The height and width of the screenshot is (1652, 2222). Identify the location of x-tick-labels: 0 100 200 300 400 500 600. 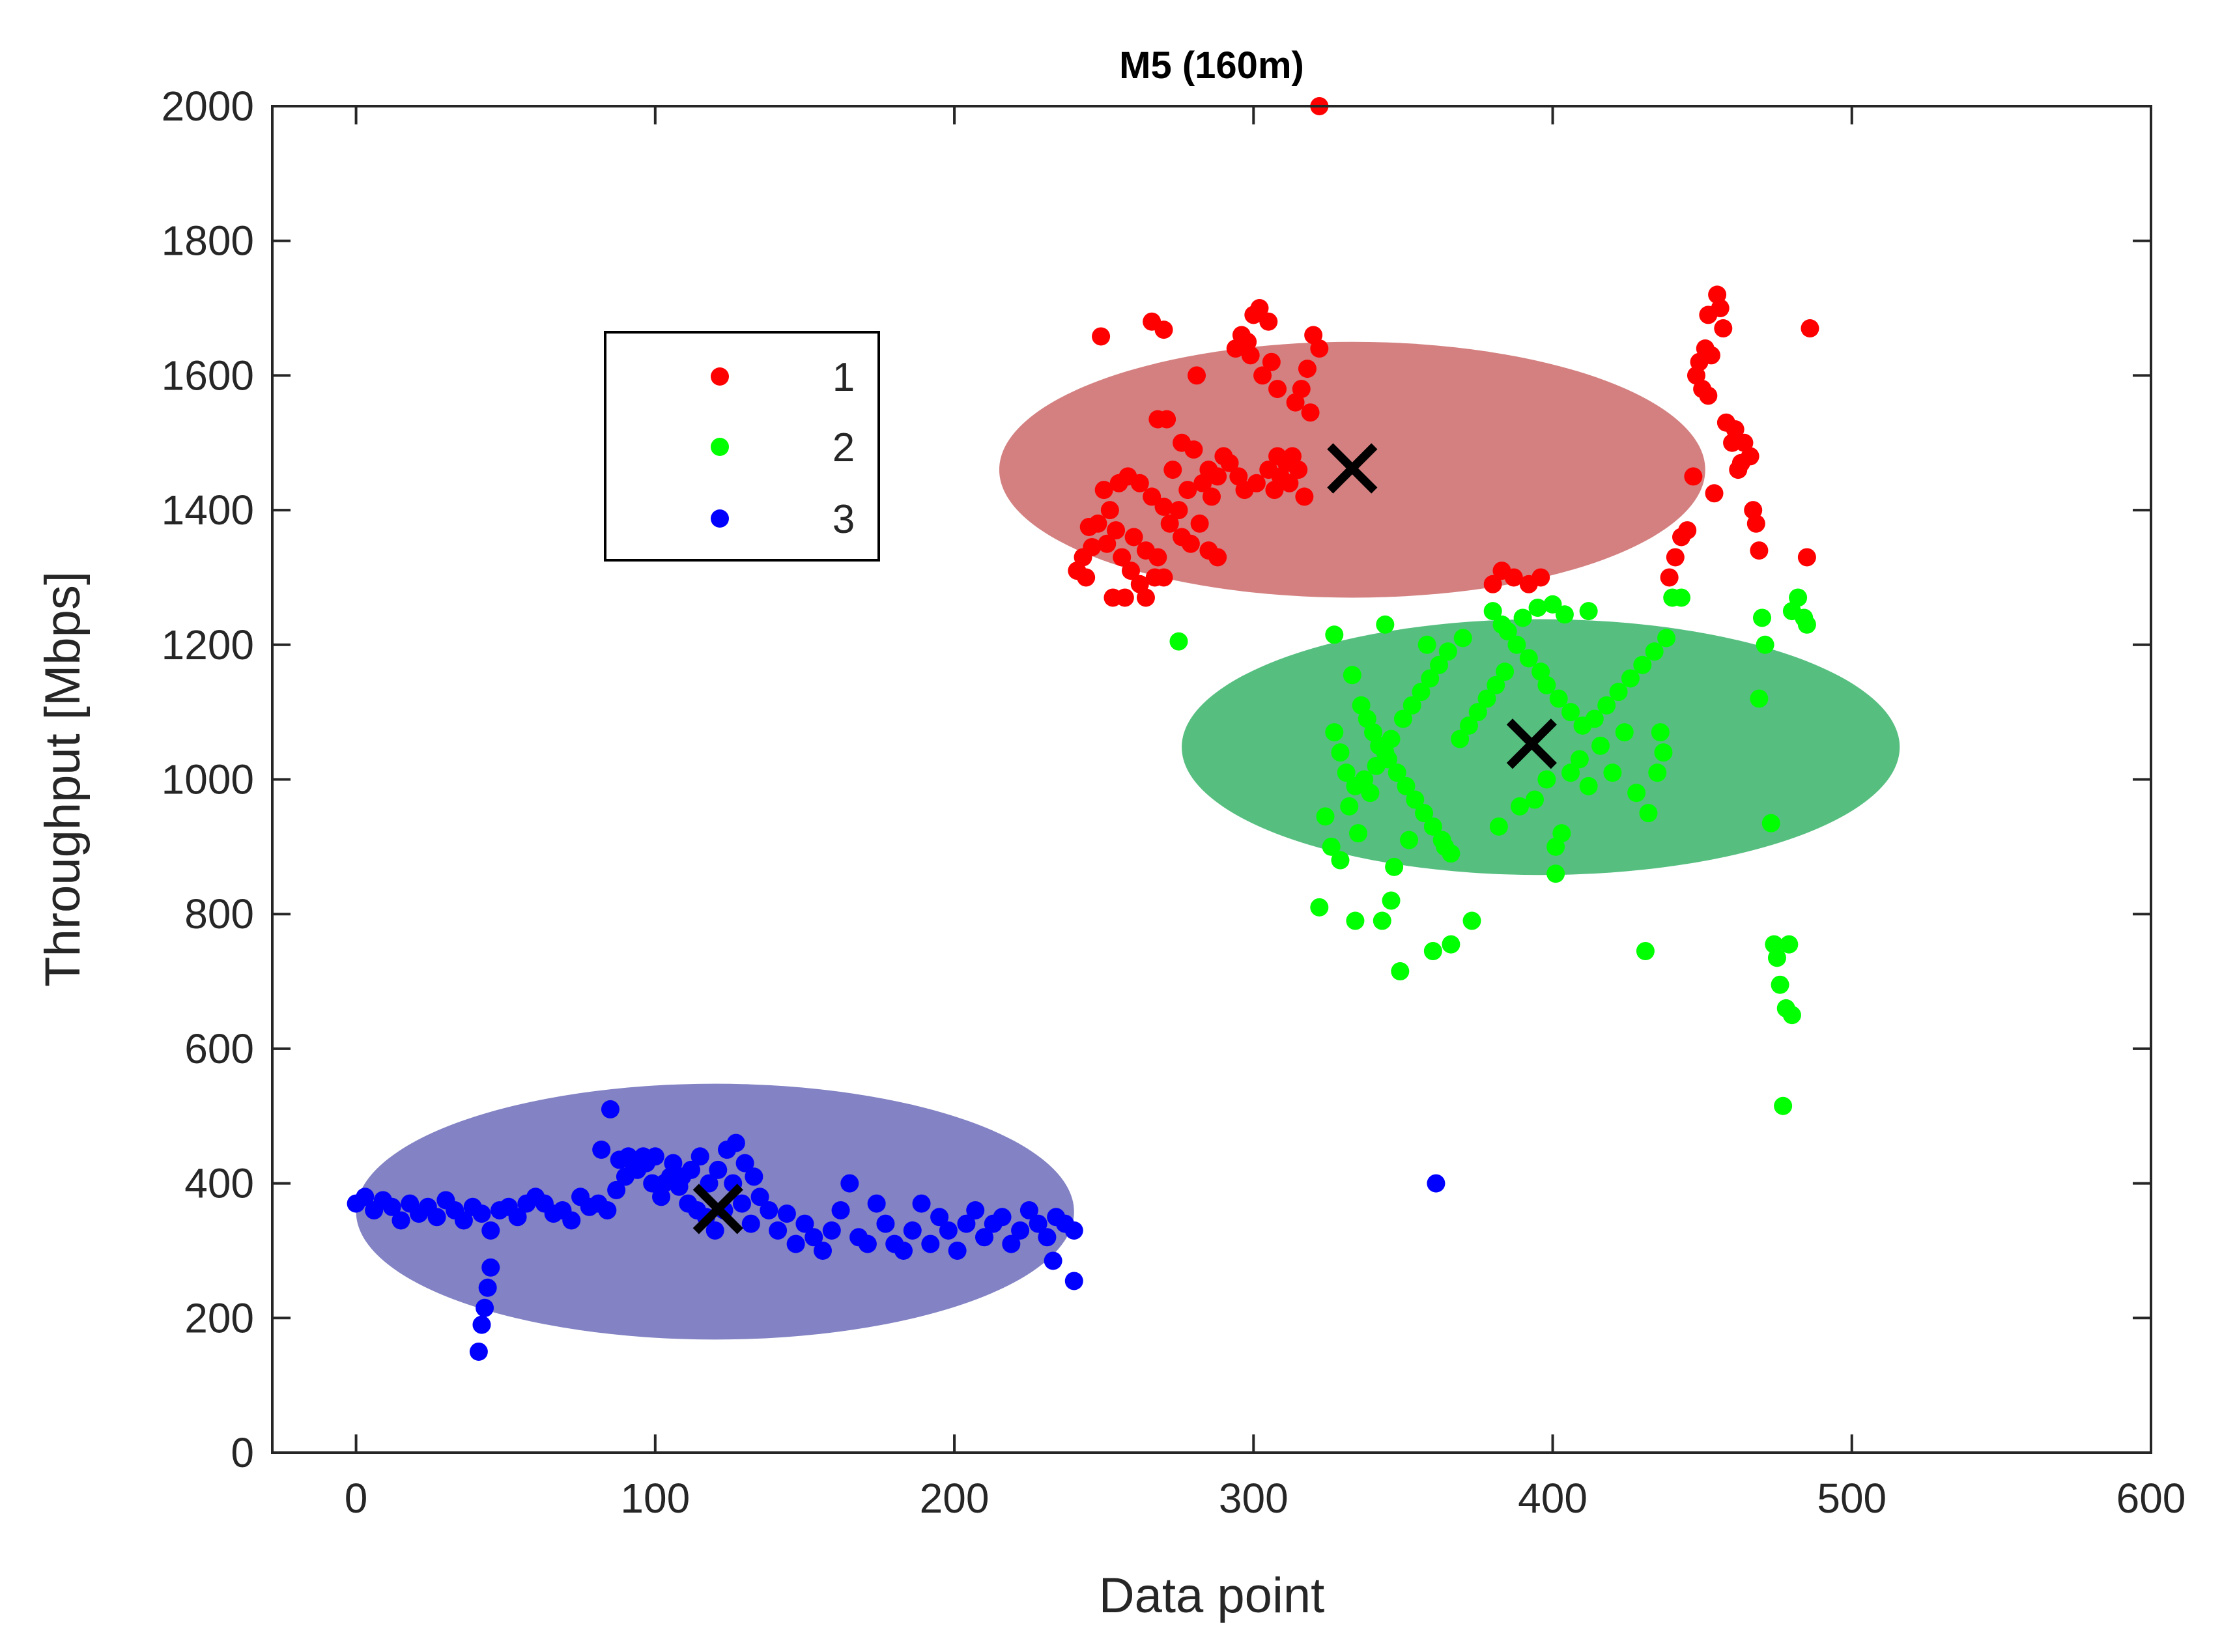
(1265, 1498).